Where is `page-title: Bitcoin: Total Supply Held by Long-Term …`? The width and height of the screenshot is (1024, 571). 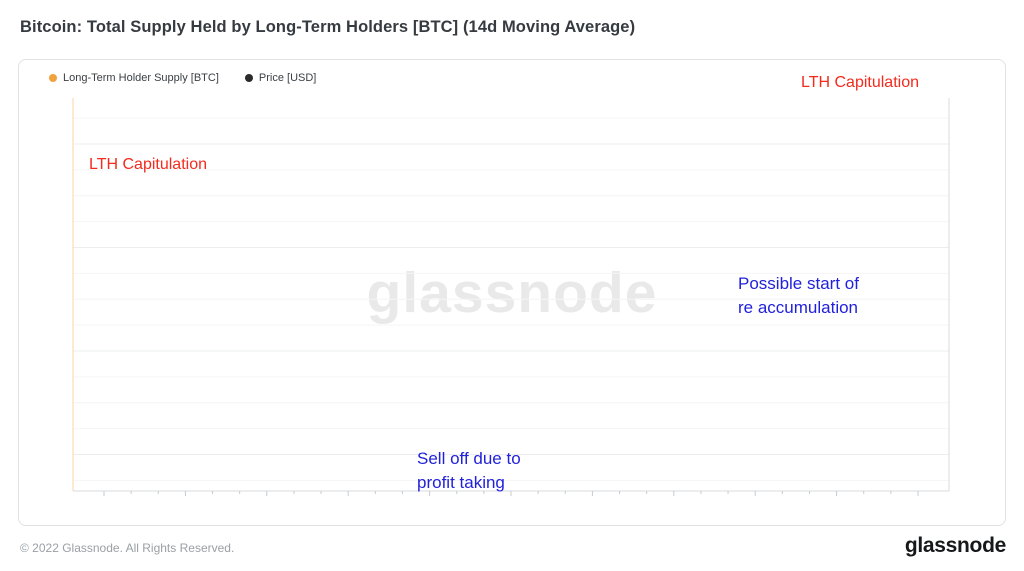
page-title: Bitcoin: Total Supply Held by Long-Term … is located at coordinates (328, 27).